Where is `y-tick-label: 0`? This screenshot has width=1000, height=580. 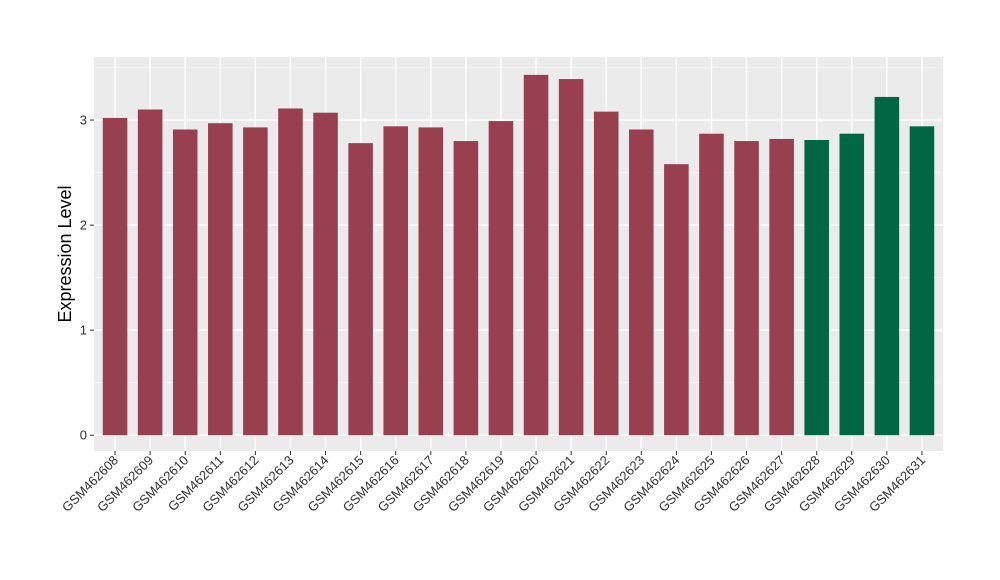
y-tick-label: 0 is located at coordinates (83, 435).